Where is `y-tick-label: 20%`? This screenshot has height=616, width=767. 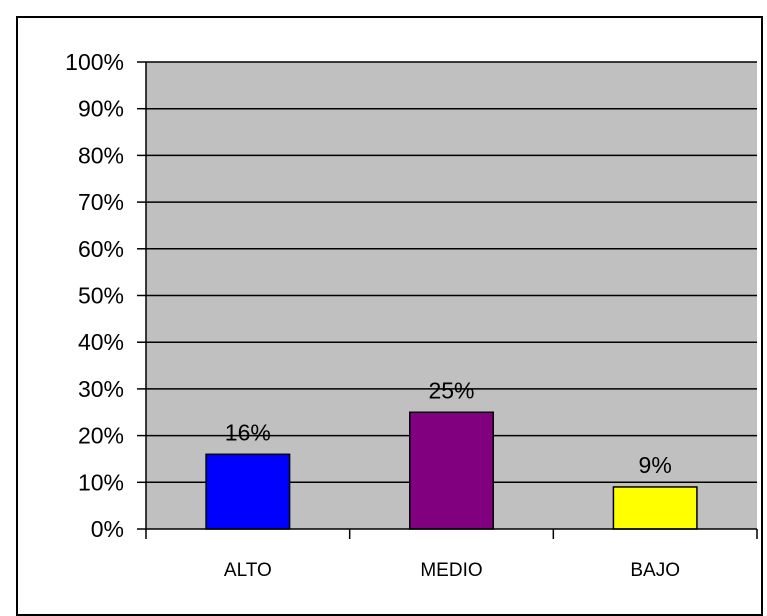 y-tick-label: 20% is located at coordinates (101, 436).